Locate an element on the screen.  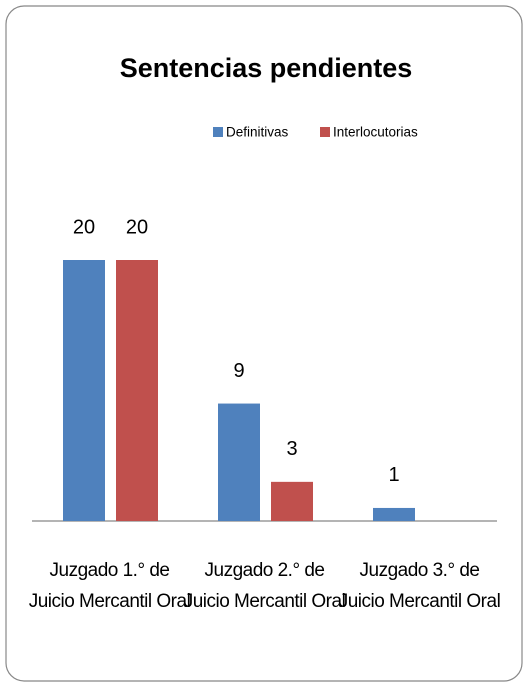
x-tick-label: Juzgado 1.° de Juicio Mercantil Oral is located at coordinates (109, 586).